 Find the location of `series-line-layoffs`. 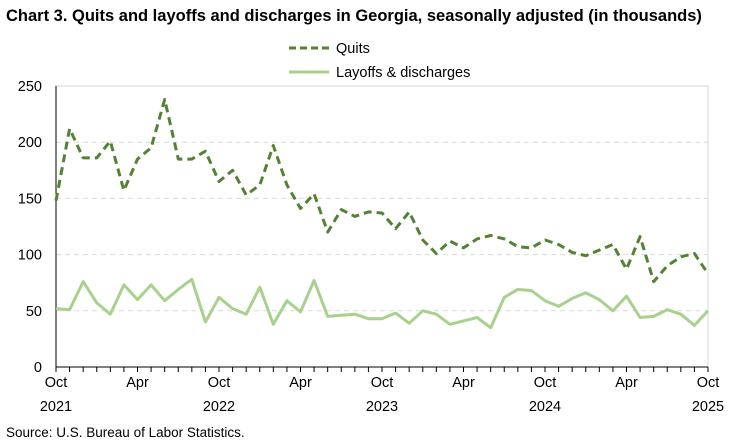

series-line-layoffs is located at coordinates (382, 303).